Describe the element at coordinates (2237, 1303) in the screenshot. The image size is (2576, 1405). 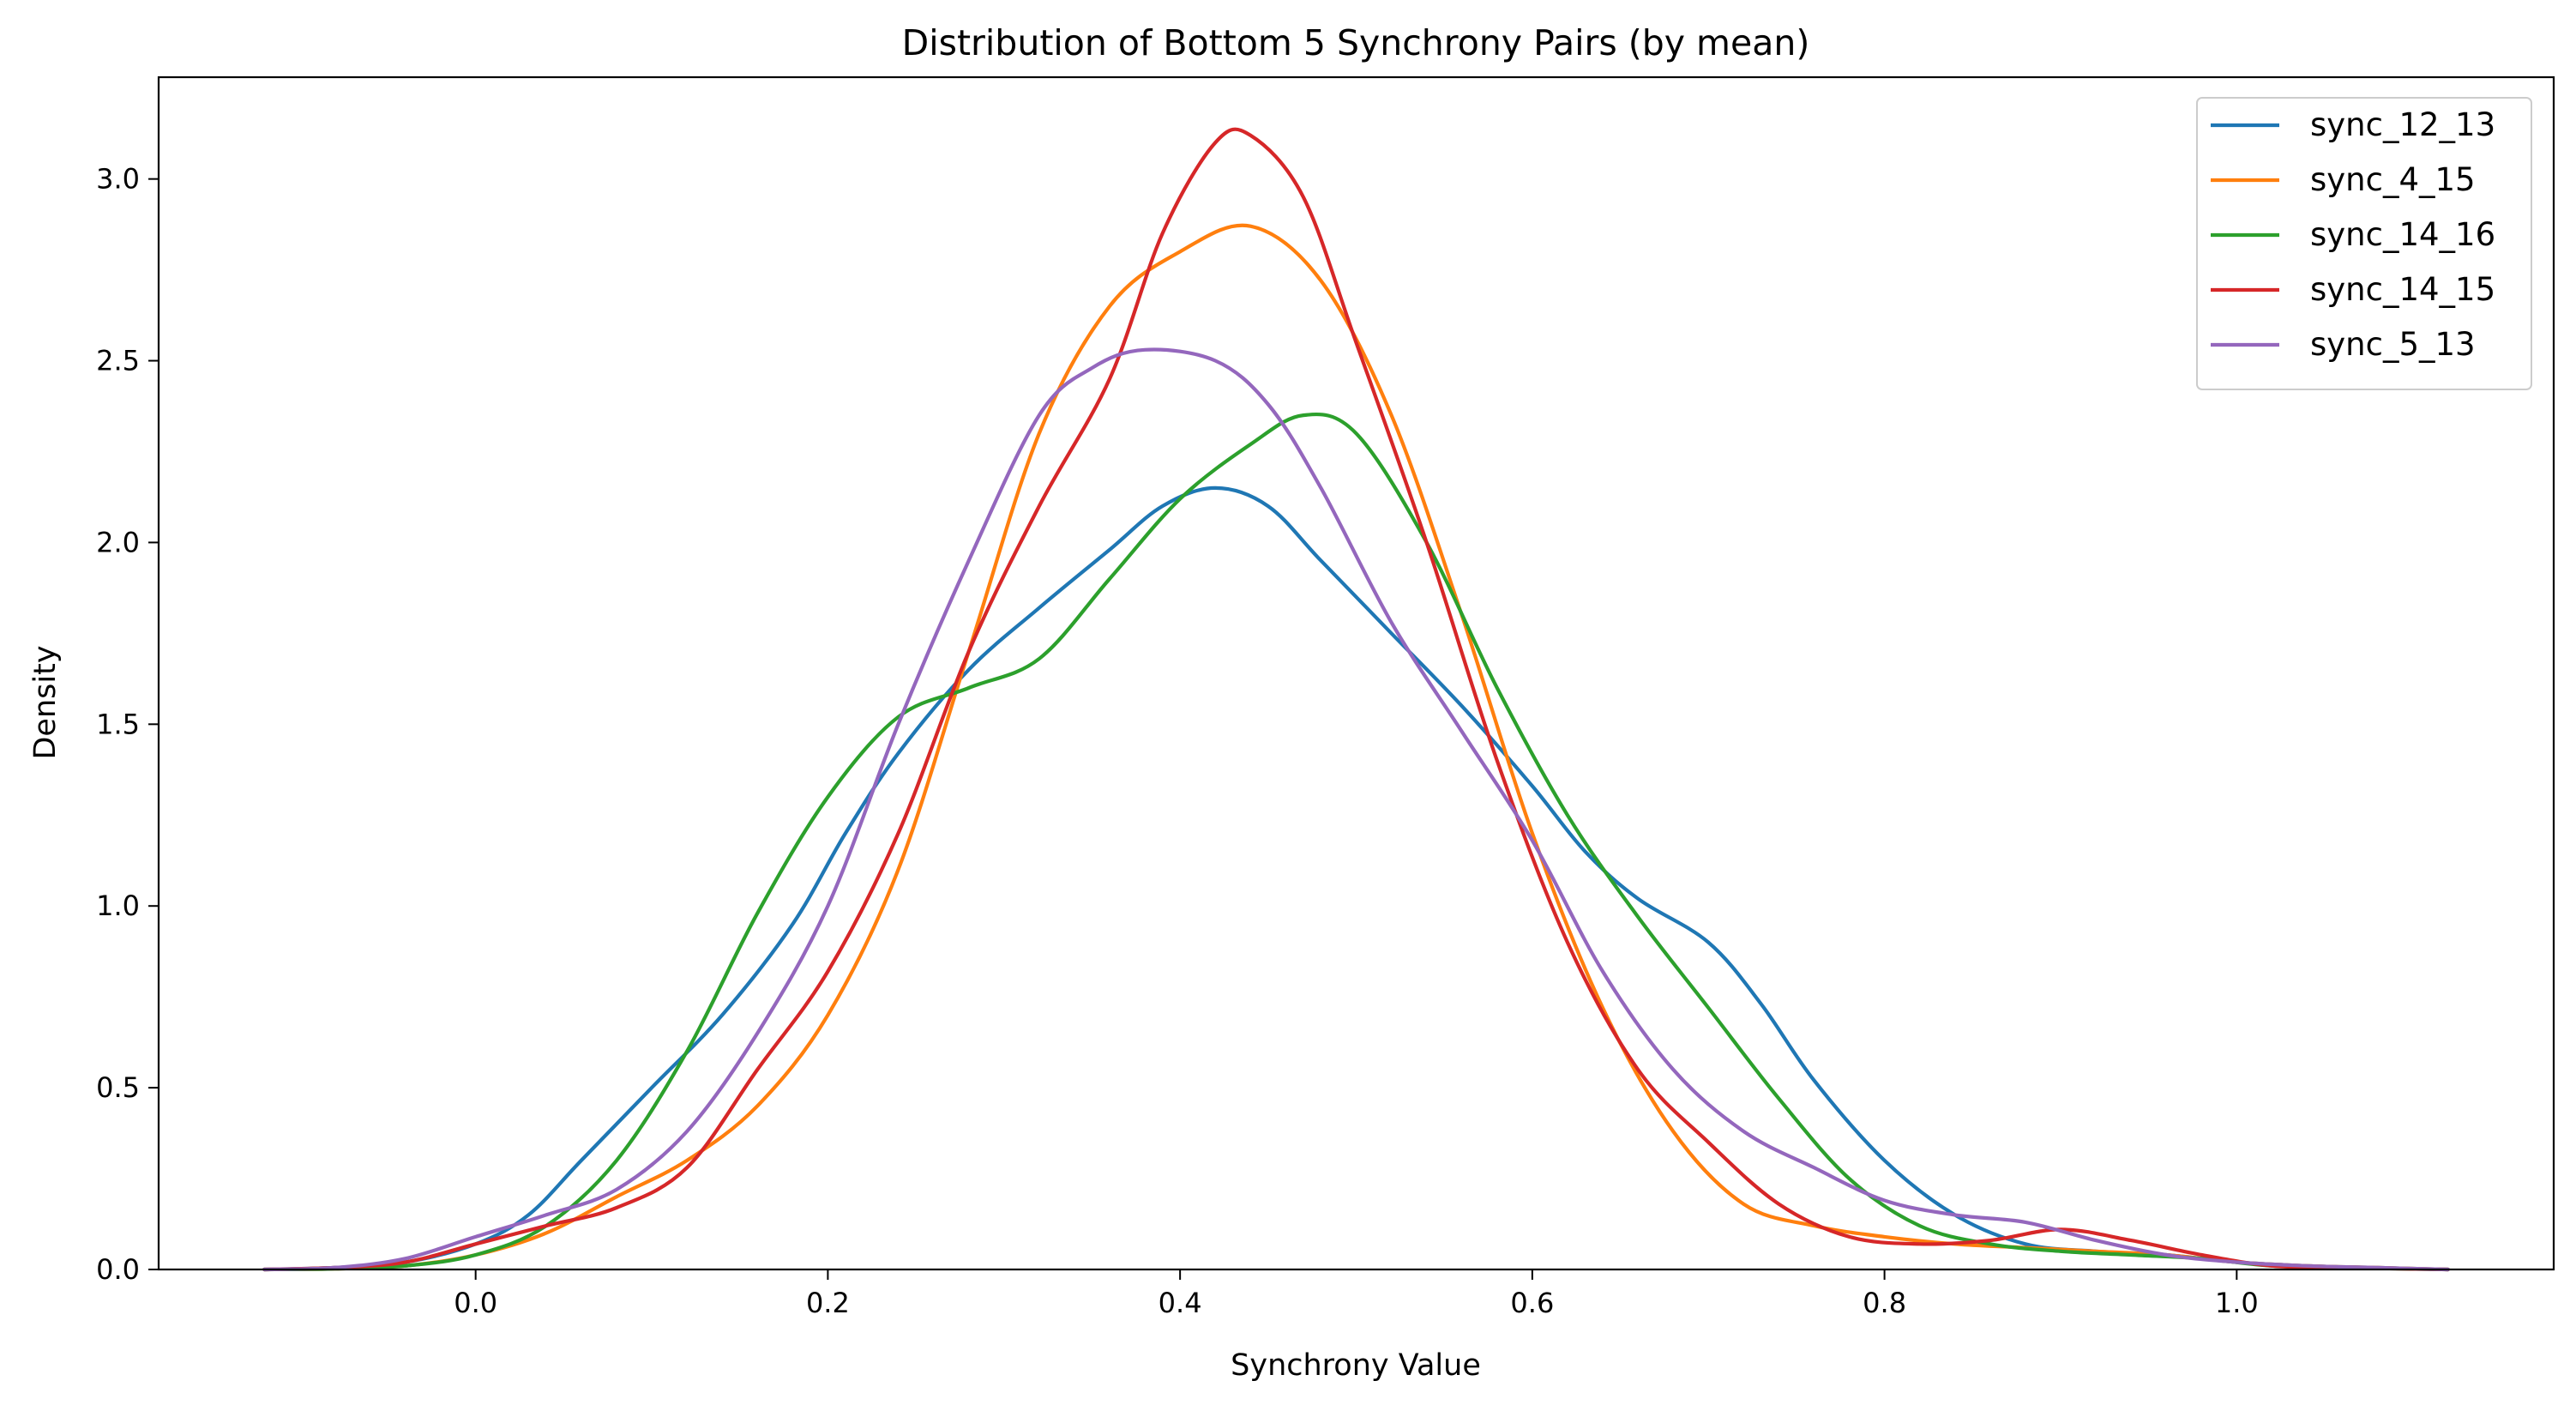
I see `x-tick-label: 1.0` at that location.